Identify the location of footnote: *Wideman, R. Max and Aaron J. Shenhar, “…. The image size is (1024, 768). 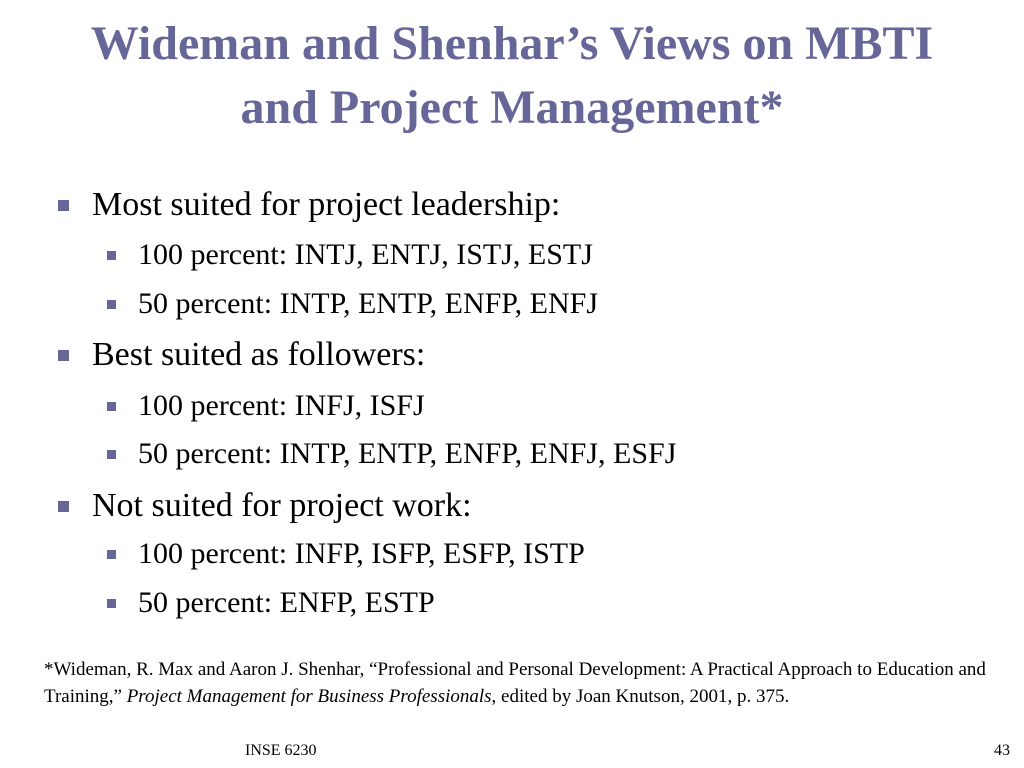
(519, 683).